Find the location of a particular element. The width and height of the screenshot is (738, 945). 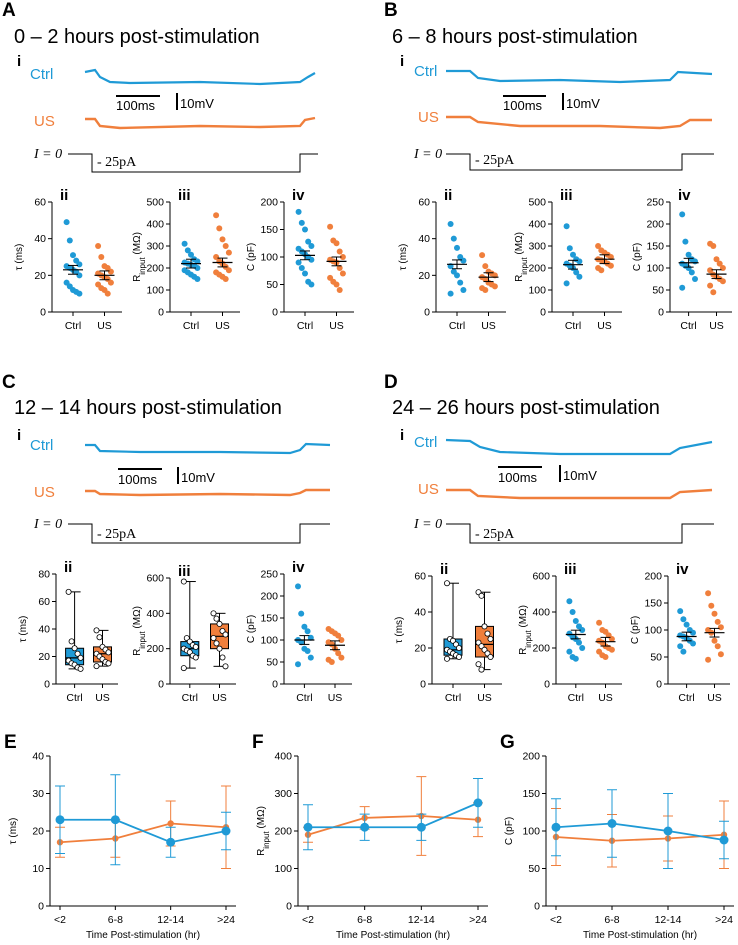

y-tick-label: 150 is located at coordinates (655, 247).